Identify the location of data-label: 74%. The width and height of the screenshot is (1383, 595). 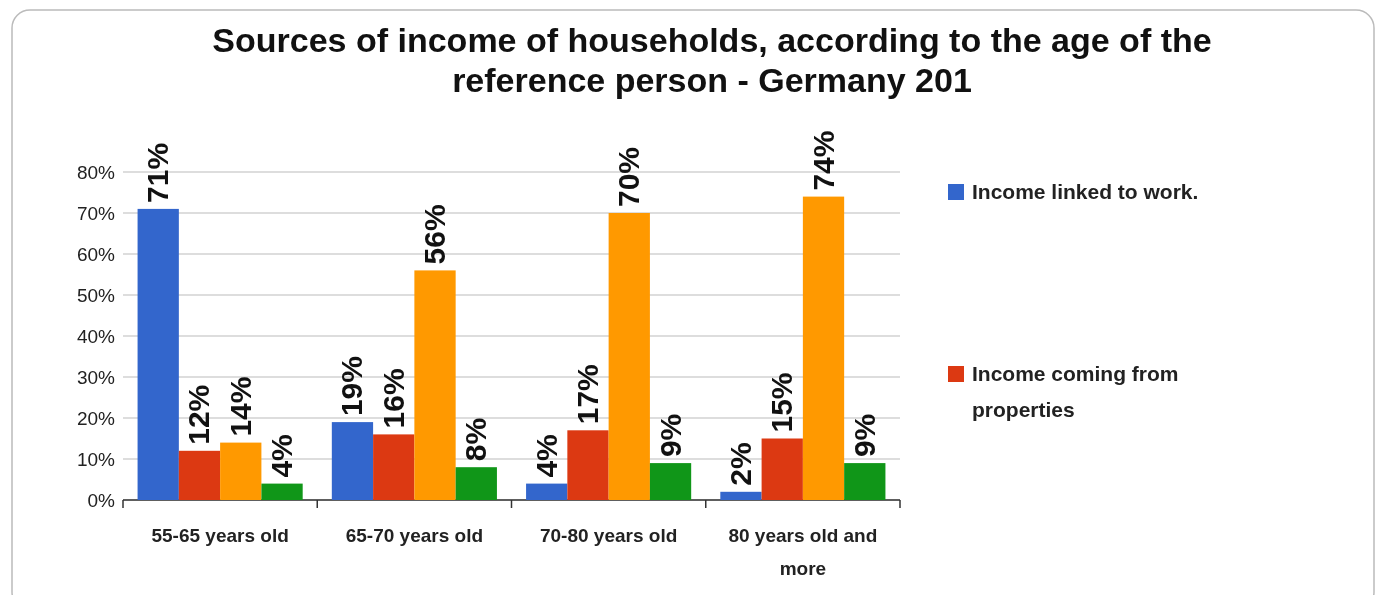
(823, 160).